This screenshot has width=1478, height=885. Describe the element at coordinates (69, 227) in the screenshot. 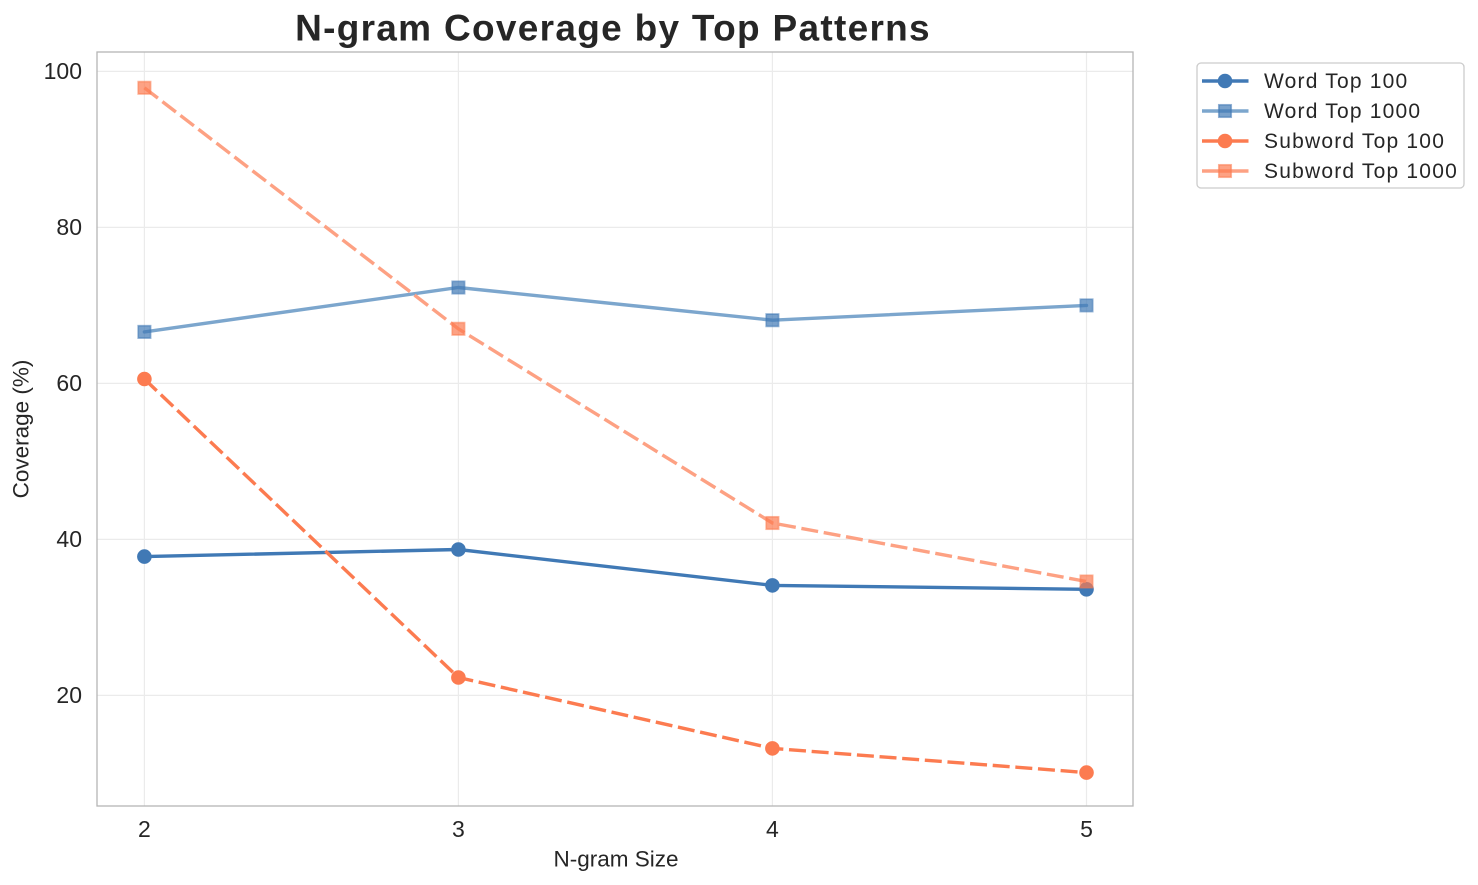

I see `svg-text: 80` at that location.